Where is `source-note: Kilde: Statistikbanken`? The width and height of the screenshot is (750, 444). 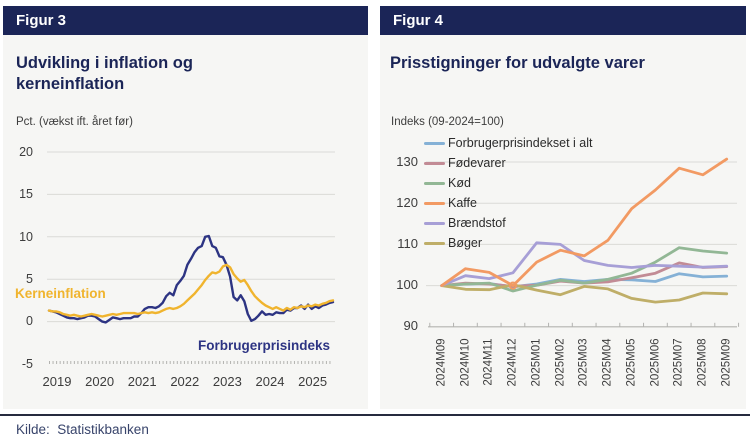
source-note: Kilde: Statistikbanken is located at coordinates (82, 429).